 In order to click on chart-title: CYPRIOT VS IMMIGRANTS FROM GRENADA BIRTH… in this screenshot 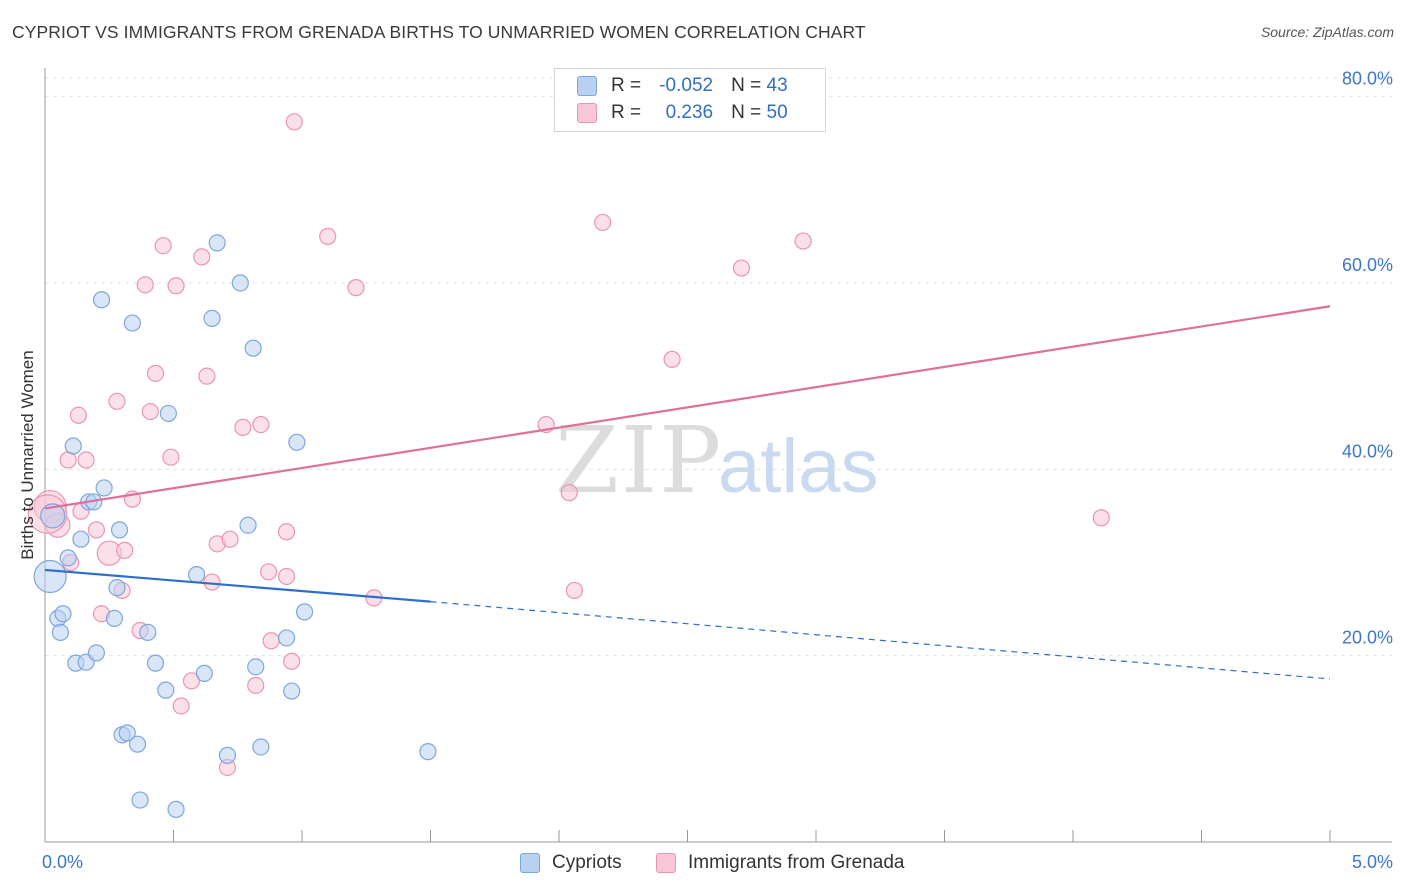, I will do `click(439, 32)`.